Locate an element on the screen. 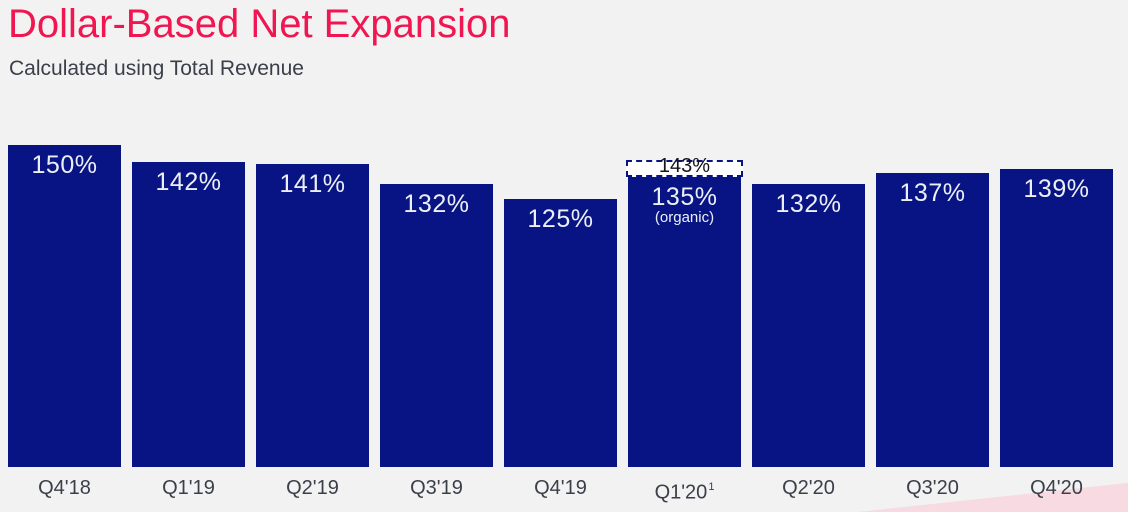 The image size is (1128, 512). ghost-value-label: 143% is located at coordinates (684, 166).